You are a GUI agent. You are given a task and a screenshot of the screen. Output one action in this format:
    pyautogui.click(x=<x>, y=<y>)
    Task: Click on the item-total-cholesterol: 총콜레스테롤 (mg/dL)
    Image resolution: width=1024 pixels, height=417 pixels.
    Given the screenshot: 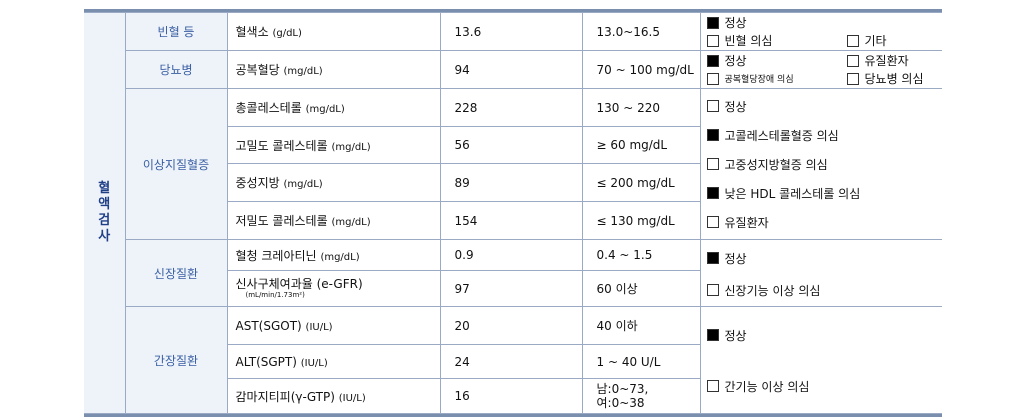 What is the action you would take?
    pyautogui.click(x=333, y=108)
    